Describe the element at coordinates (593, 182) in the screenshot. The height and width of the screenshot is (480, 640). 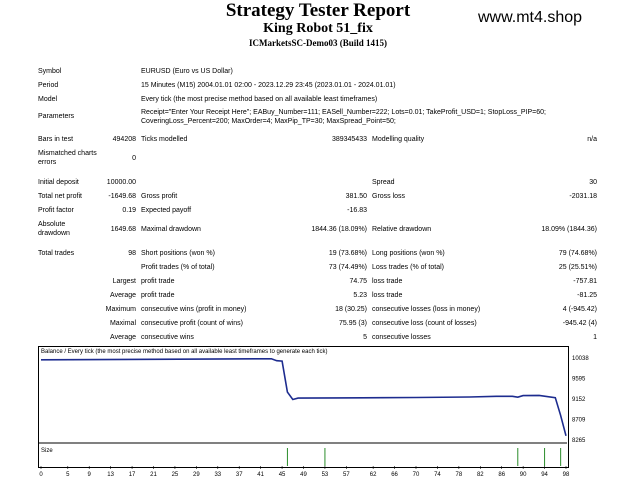
I see `spread-value: 30` at that location.